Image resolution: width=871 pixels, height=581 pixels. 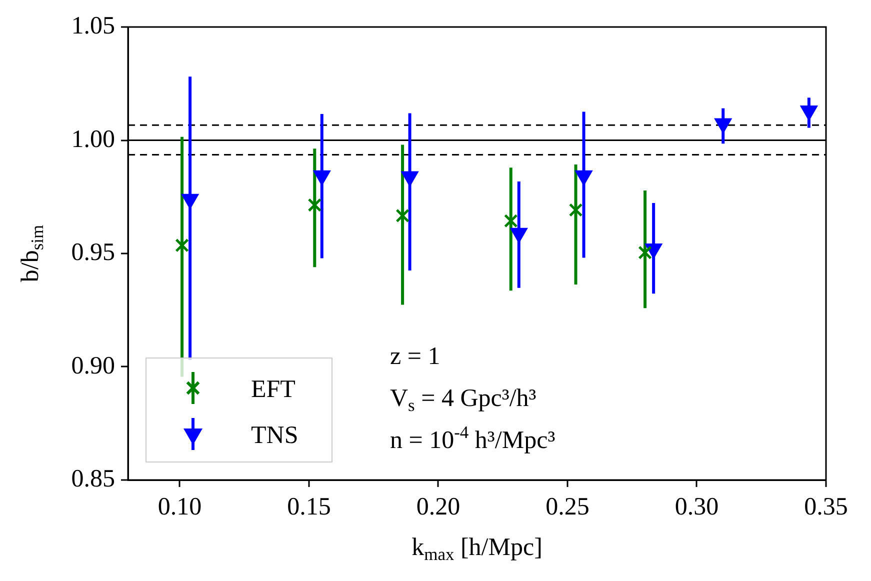 What do you see at coordinates (93, 139) in the screenshot?
I see `y-tick-label: 1.00` at bounding box center [93, 139].